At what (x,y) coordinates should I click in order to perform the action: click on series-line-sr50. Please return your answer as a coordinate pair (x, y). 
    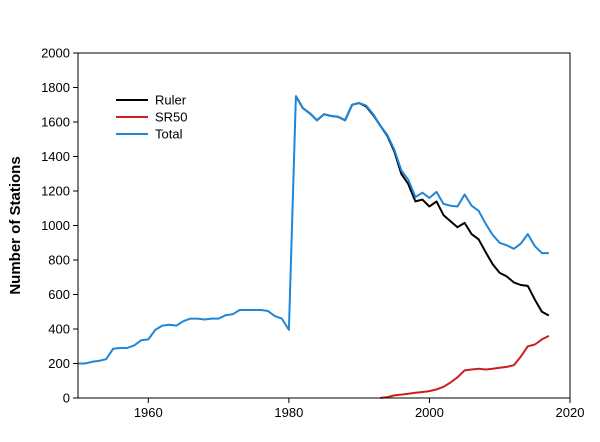
    Looking at the image, I should click on (465, 367).